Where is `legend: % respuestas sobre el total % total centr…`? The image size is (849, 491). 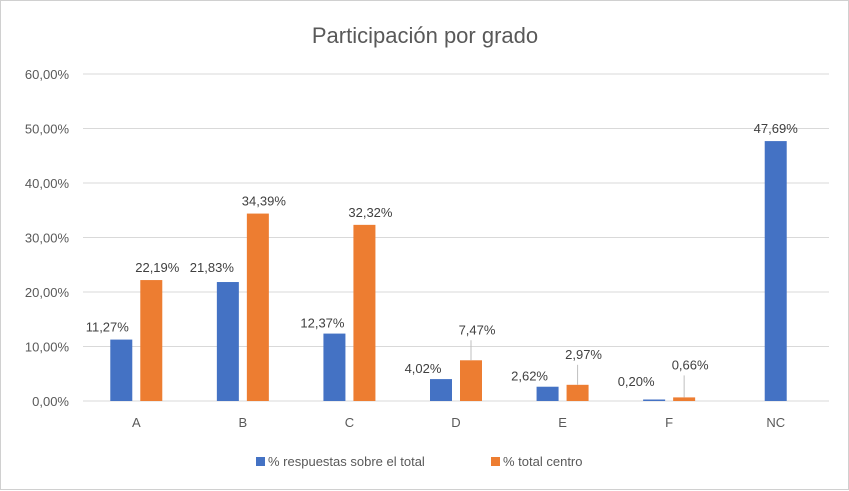
legend: % respuestas sobre el total % total centr… is located at coordinates (419, 461).